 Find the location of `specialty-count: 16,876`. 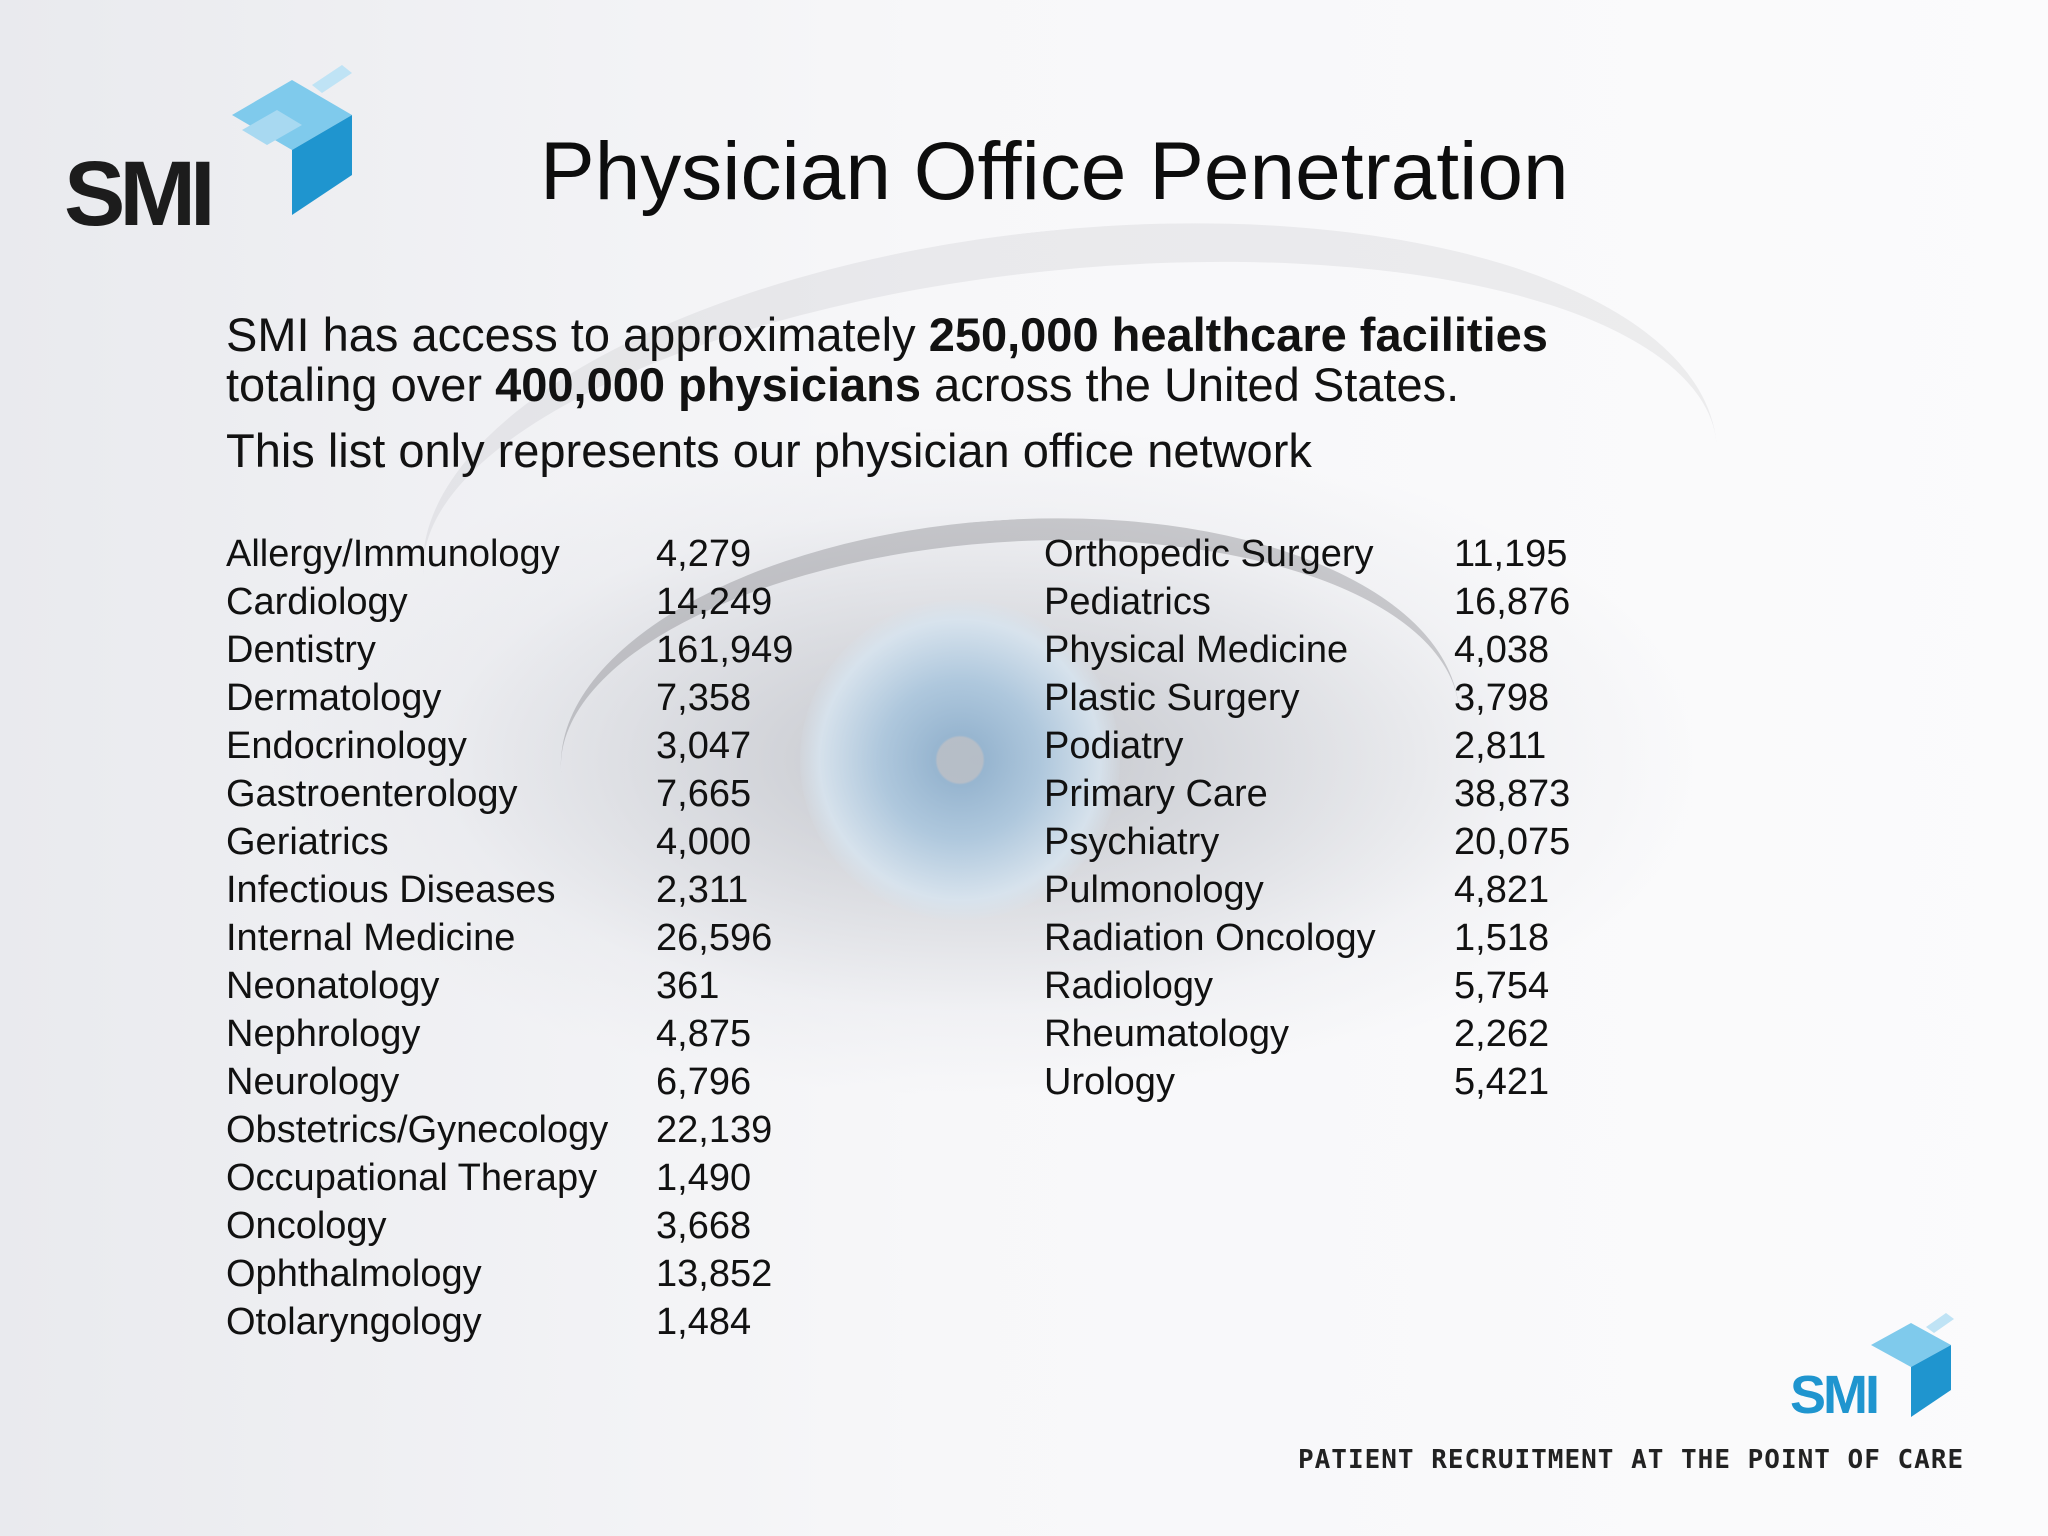

specialty-count: 16,876 is located at coordinates (1512, 602).